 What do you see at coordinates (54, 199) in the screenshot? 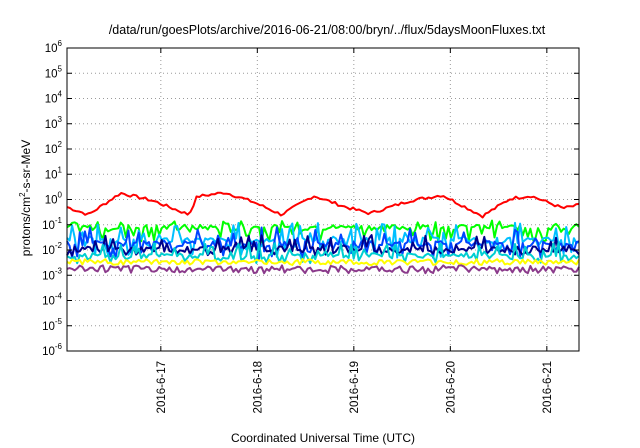
I see `y-tick-label: 10⁰` at bounding box center [54, 199].